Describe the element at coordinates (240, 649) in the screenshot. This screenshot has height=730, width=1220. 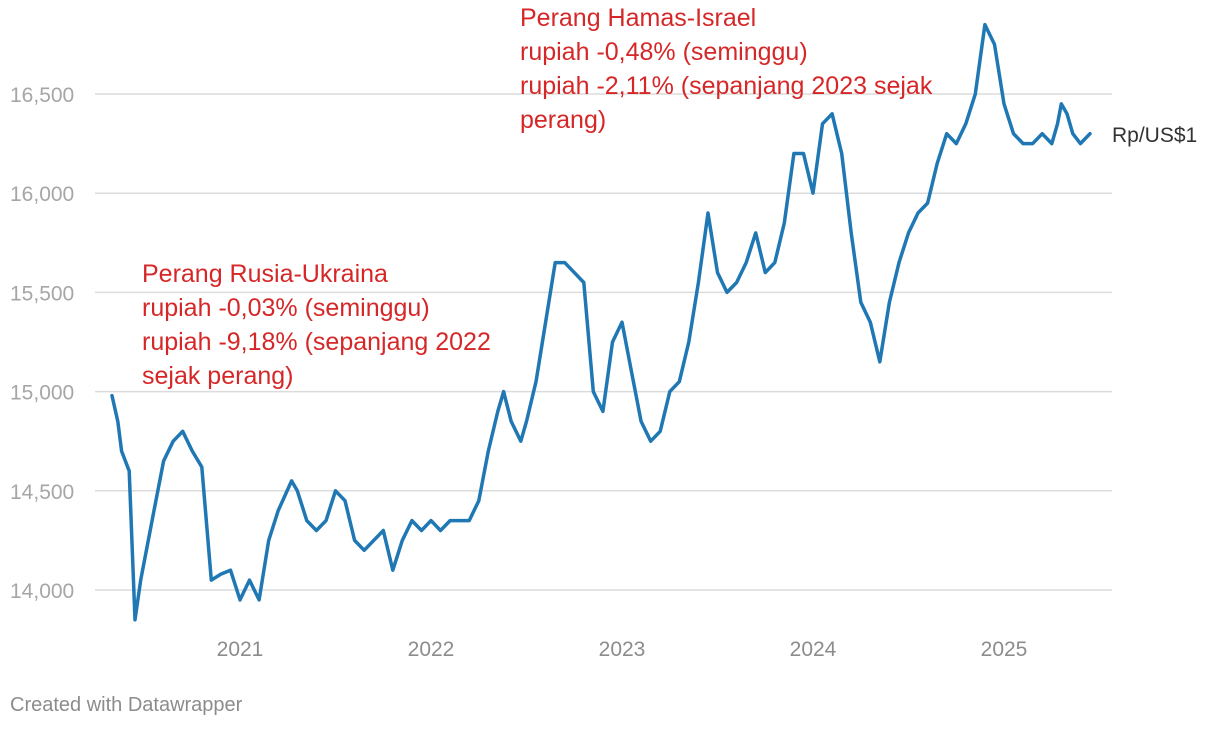
I see `x-tick-label: 2021` at that location.